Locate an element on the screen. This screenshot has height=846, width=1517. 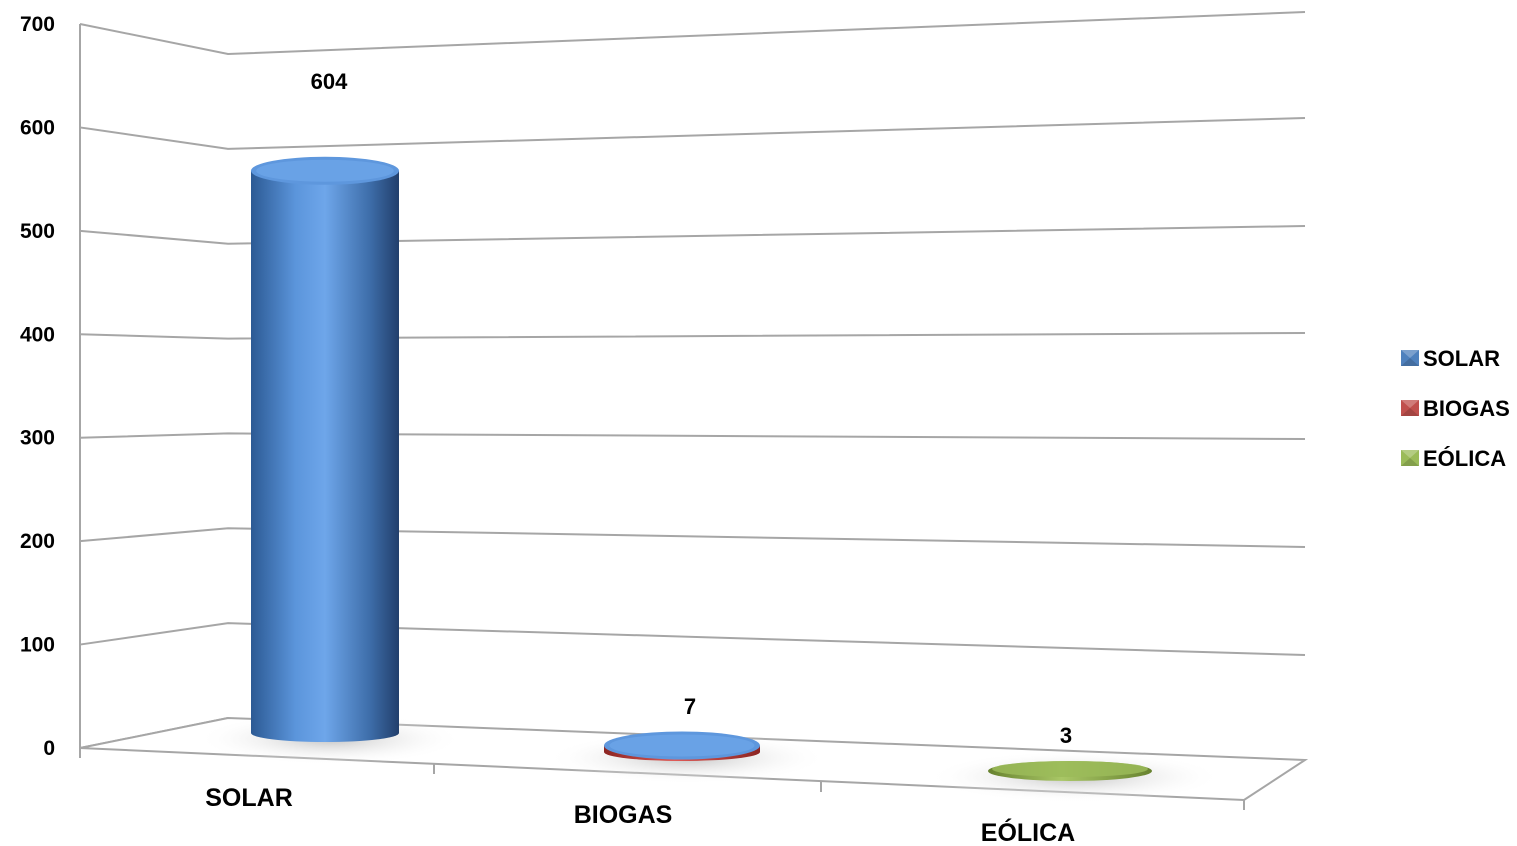
legend: SOLAR BIOGAS EÓLICA is located at coordinates (1455, 408).